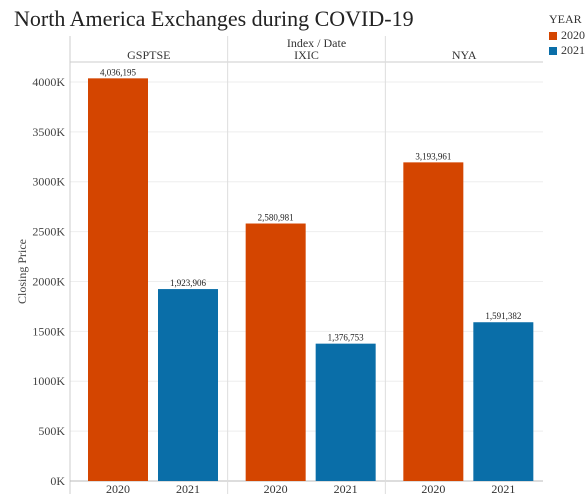  What do you see at coordinates (565, 19) in the screenshot?
I see `legend-title: YEAR` at bounding box center [565, 19].